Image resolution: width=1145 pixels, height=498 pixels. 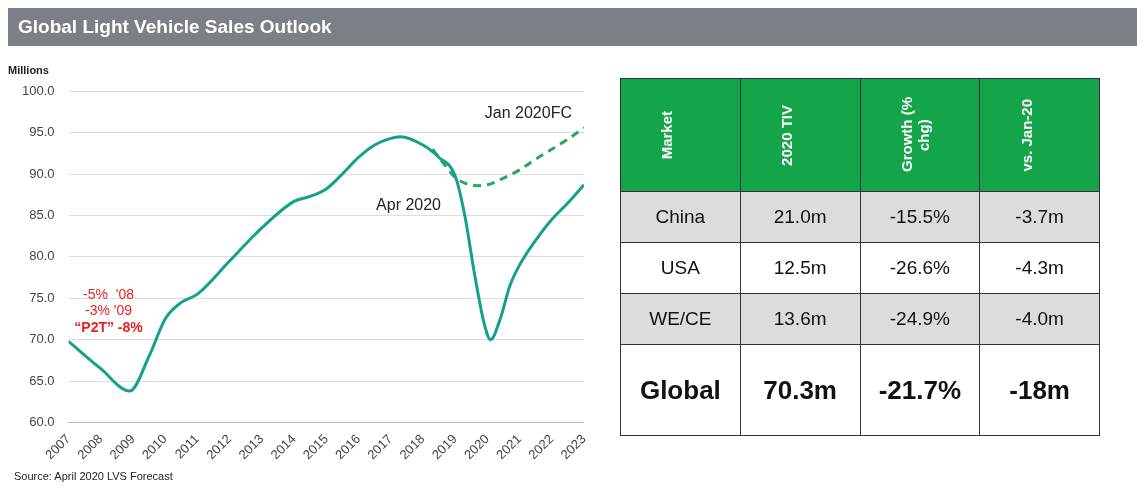 What do you see at coordinates (42, 215) in the screenshot?
I see `y-tick-label: 85.0` at bounding box center [42, 215].